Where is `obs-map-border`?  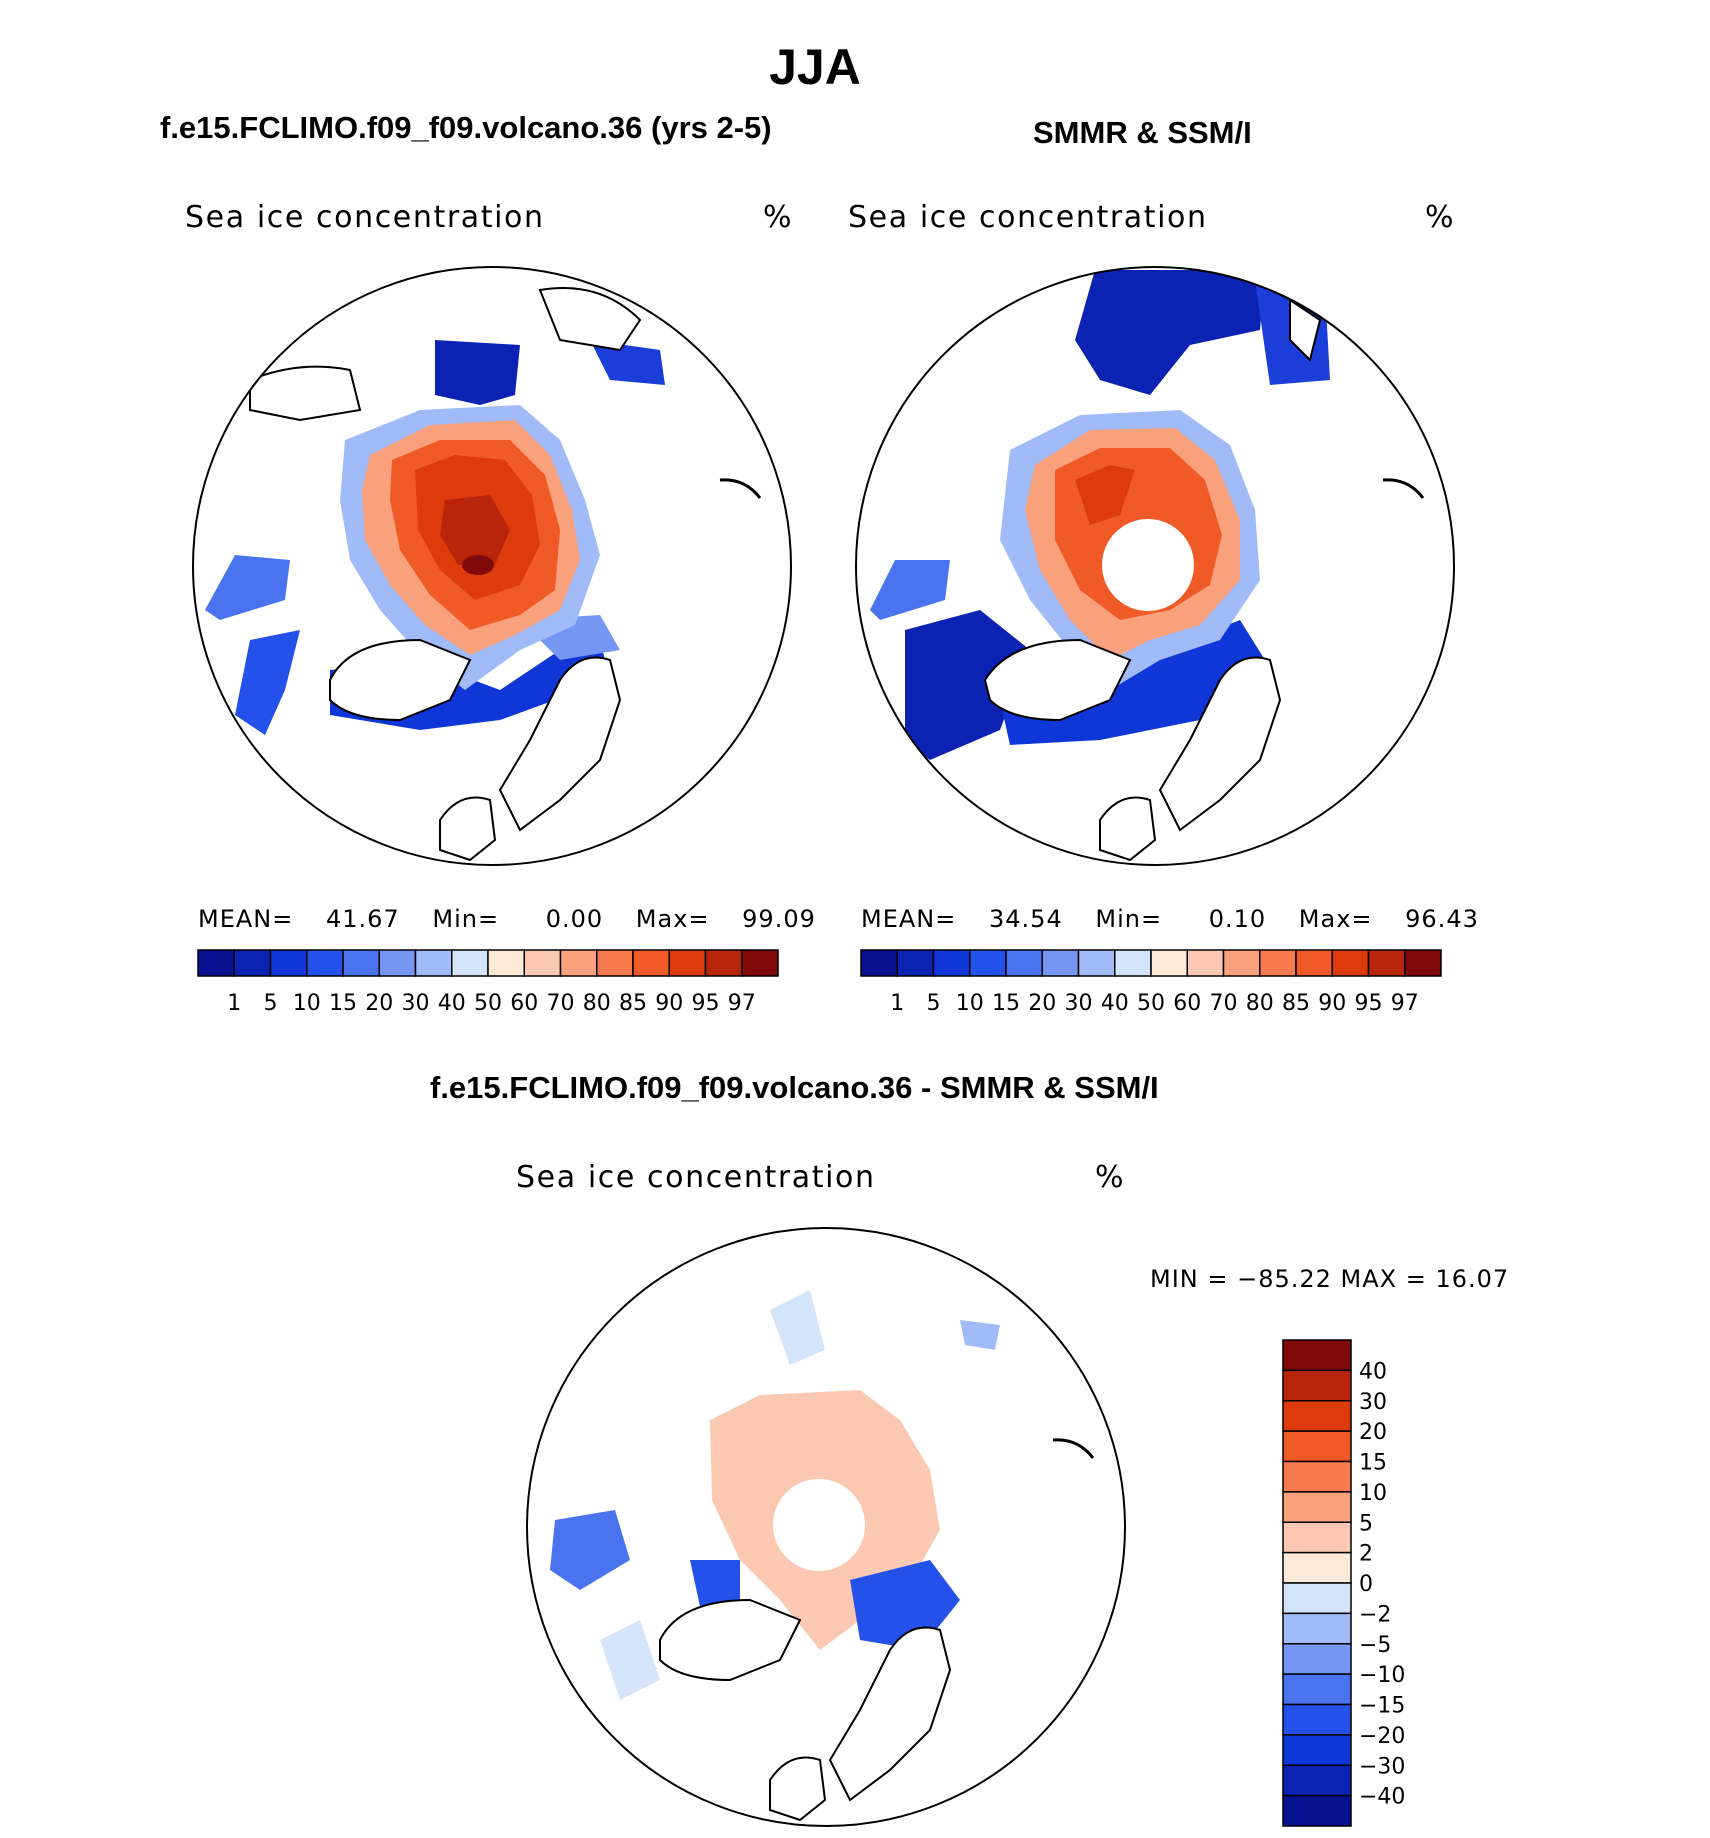
obs-map-border is located at coordinates (1155, 566).